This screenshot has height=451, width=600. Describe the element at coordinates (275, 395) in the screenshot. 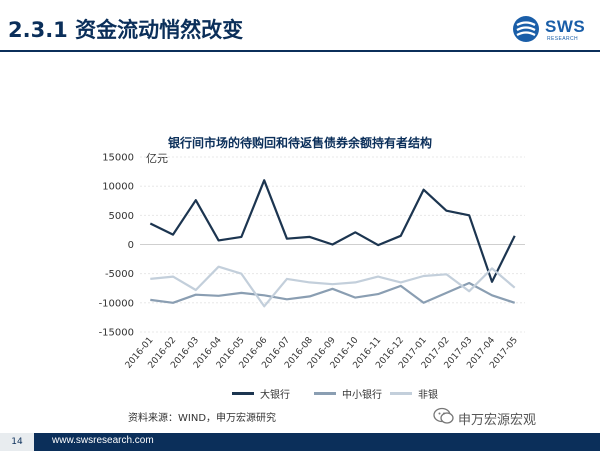

I see `legend-label: 大银行` at that location.